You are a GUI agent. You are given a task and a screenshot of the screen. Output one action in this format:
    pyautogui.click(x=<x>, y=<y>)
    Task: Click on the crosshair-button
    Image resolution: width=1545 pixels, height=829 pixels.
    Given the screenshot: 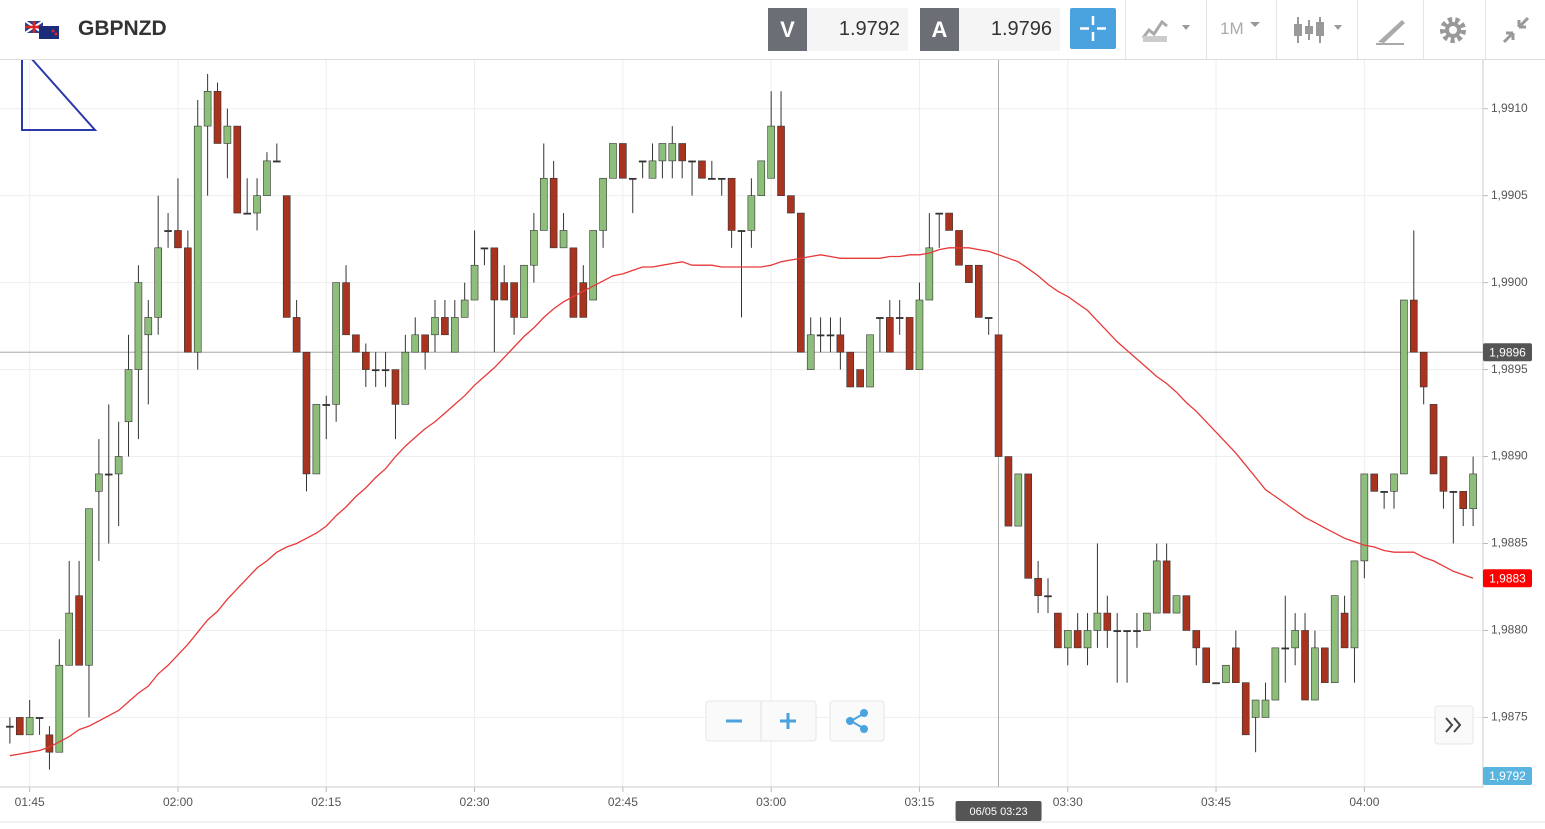 What is the action you would take?
    pyautogui.click(x=1093, y=28)
    